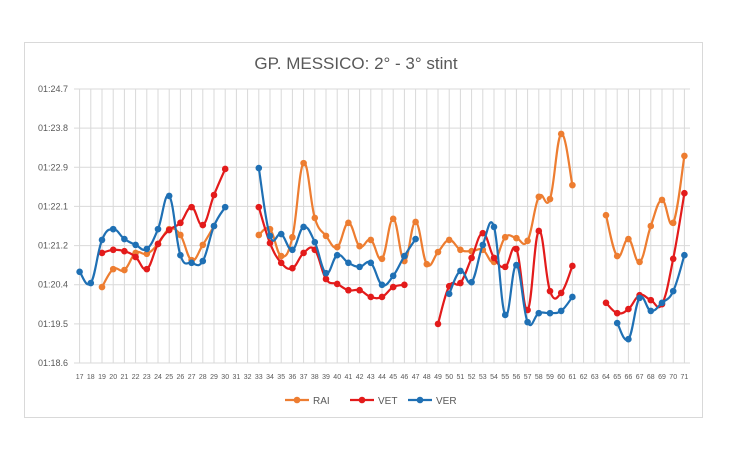  What do you see at coordinates (550, 377) in the screenshot?
I see `x-tick-label: 59` at bounding box center [550, 377].